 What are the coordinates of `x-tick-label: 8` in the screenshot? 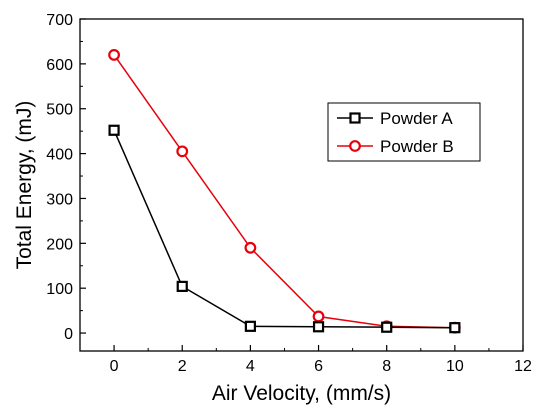 It's located at (386, 366).